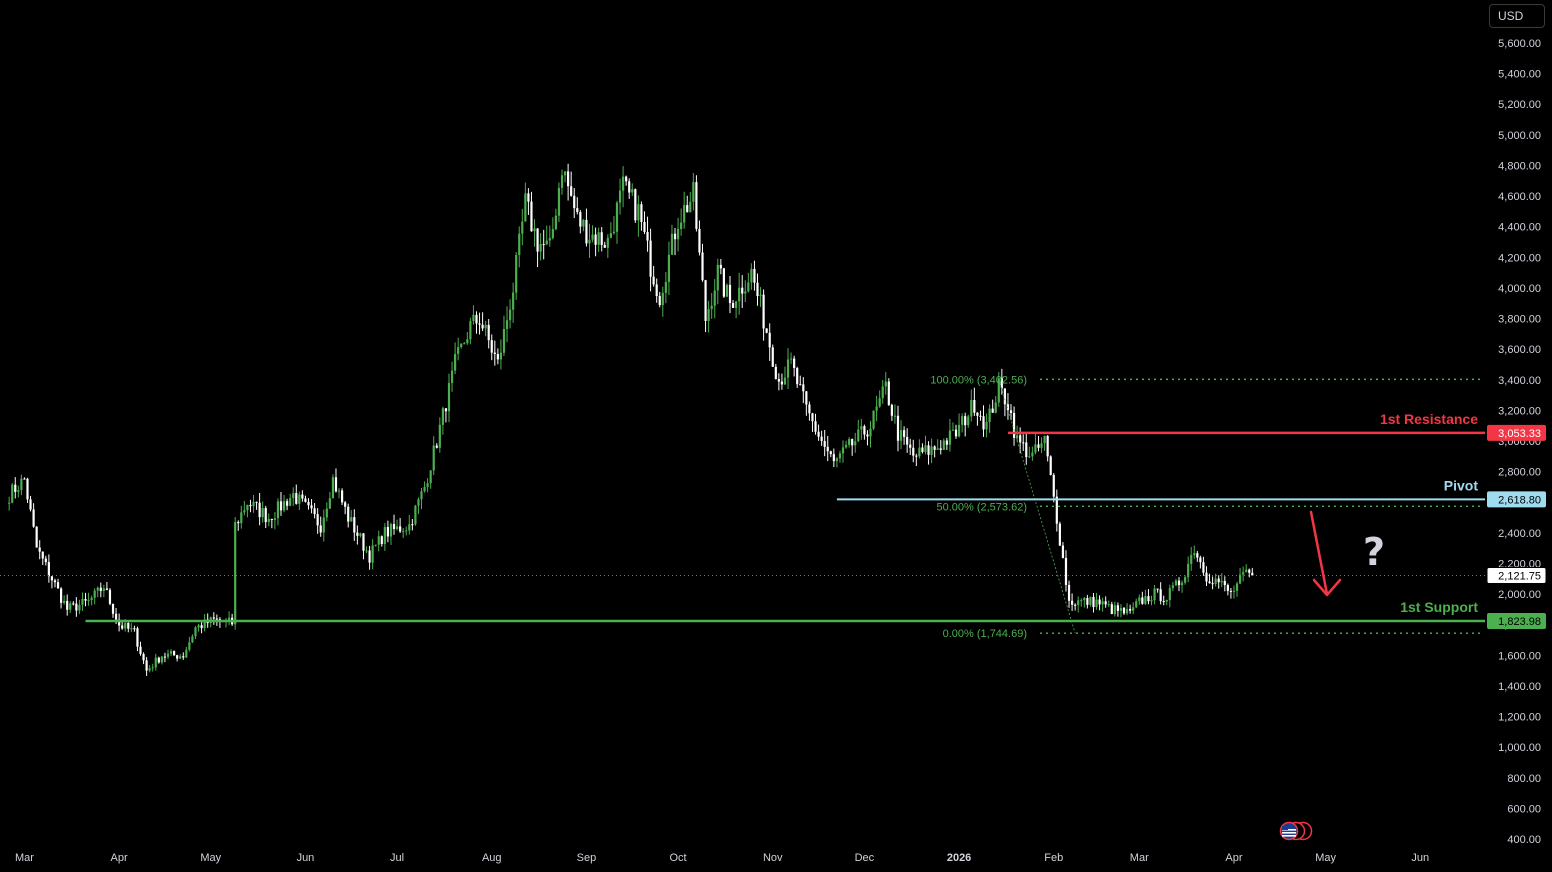  I want to click on level-tags-group: 3,053.33 2,618.80 1,823.98 2,121.75, so click(1516, 527).